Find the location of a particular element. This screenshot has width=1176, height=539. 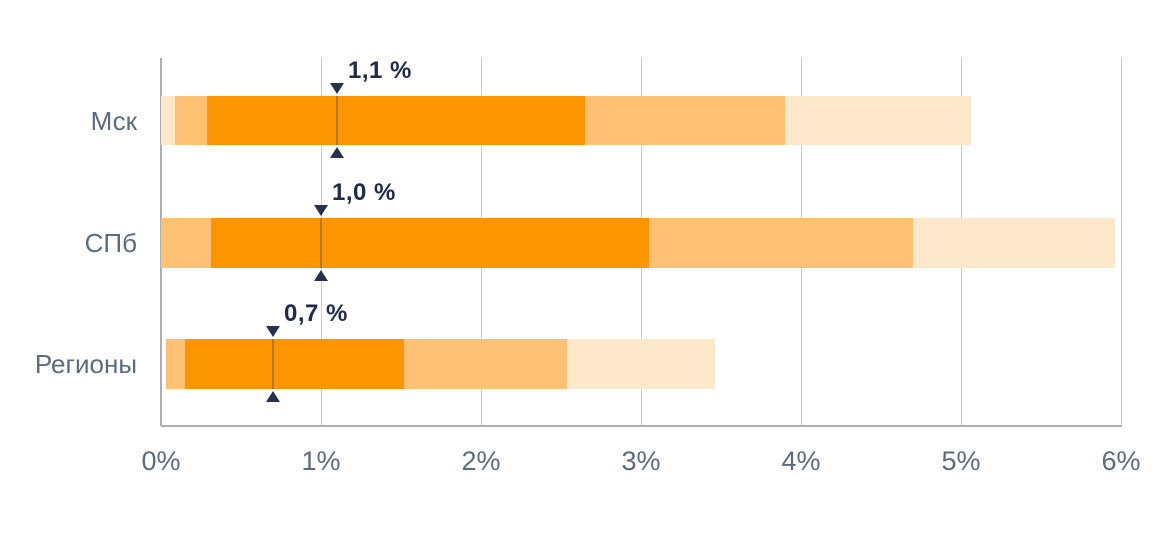

x-tick-label: 1% is located at coordinates (321, 461).